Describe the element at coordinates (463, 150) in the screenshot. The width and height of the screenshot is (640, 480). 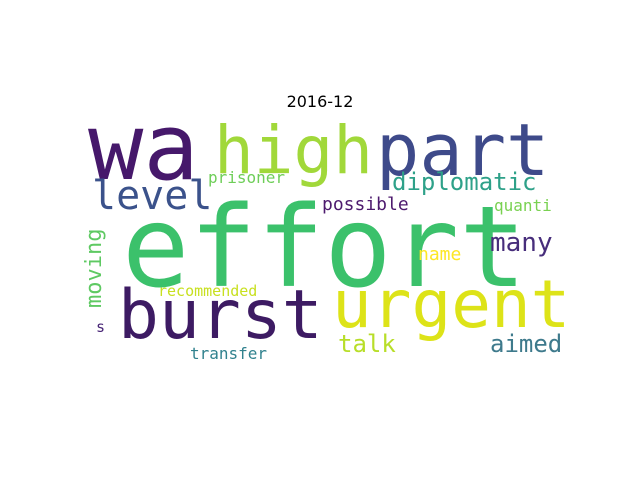
I see `word-part: part` at that location.